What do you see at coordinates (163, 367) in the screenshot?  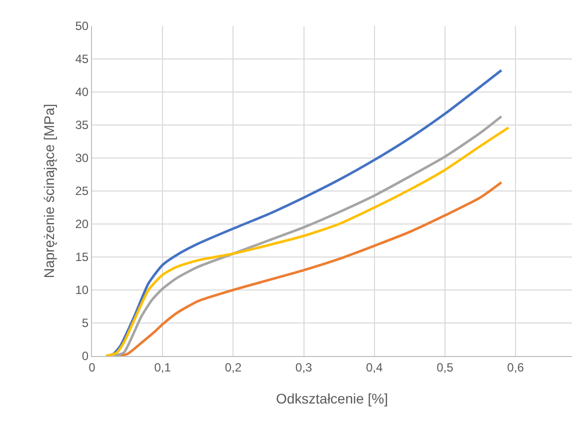 I see `x-tick-label: 0,1` at bounding box center [163, 367].